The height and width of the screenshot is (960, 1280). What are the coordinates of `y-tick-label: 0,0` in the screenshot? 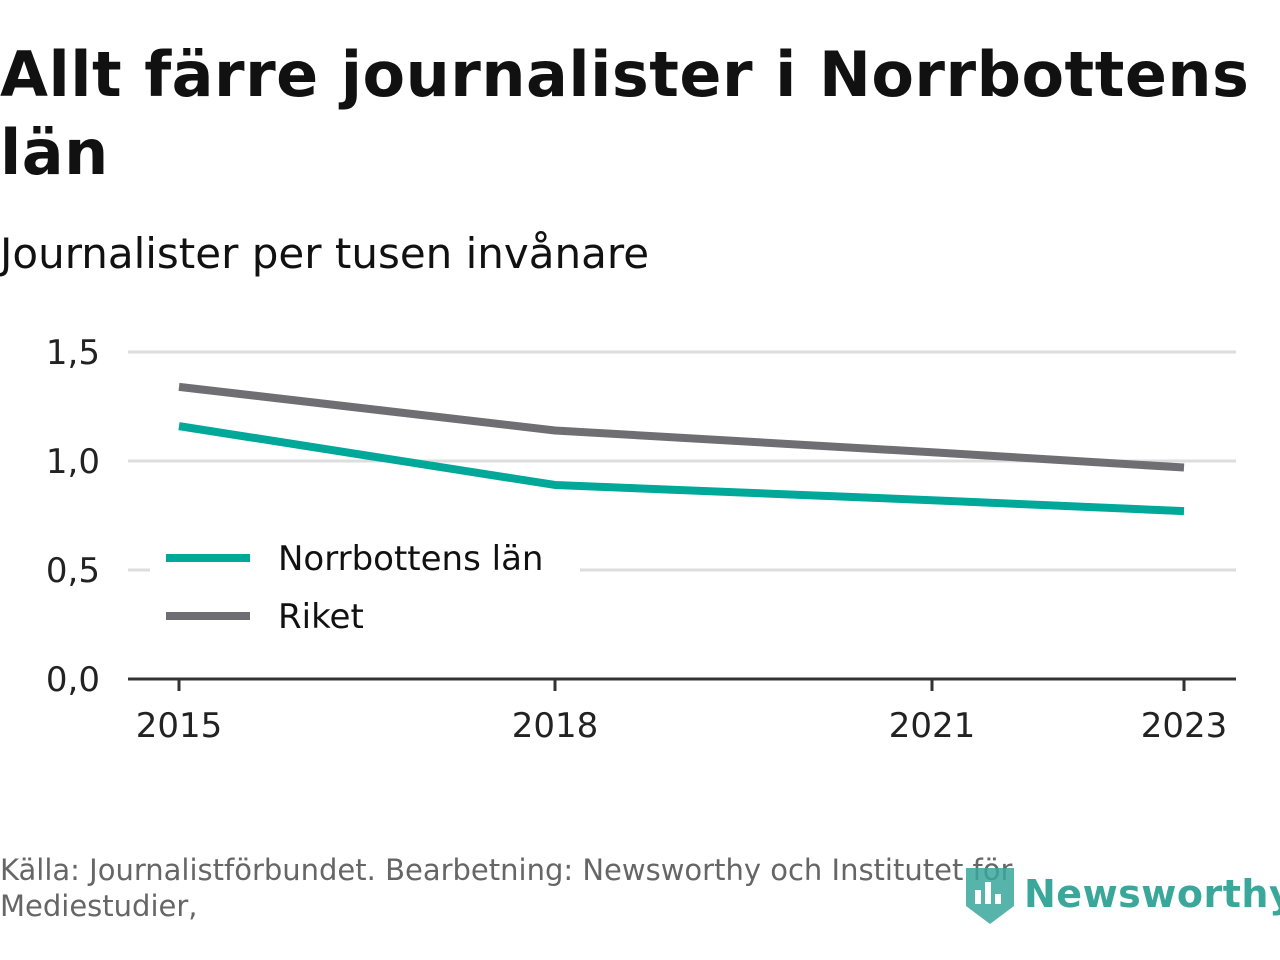 It's located at (73, 680).